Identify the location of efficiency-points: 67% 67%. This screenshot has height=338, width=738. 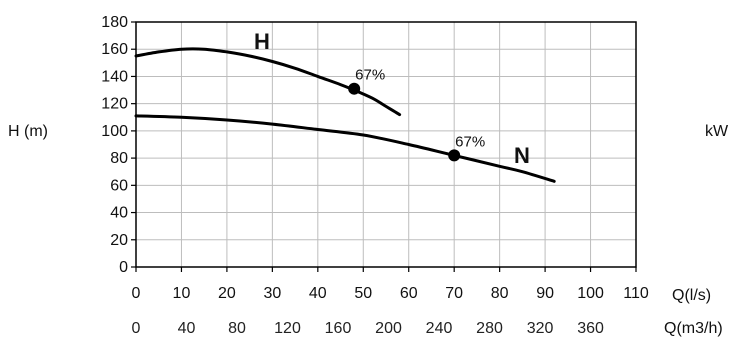
(416, 114).